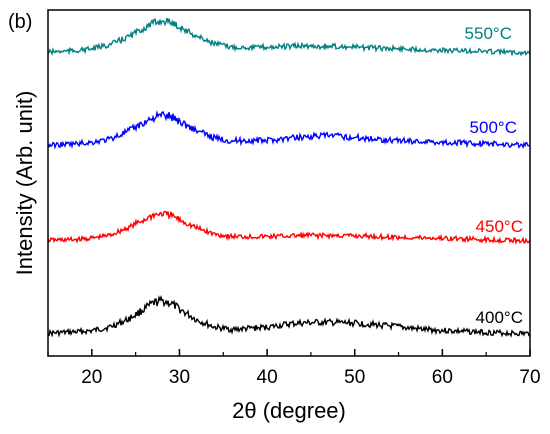 The image size is (550, 434). I want to click on x-axis-label: 2θ (degree), so click(289, 410).